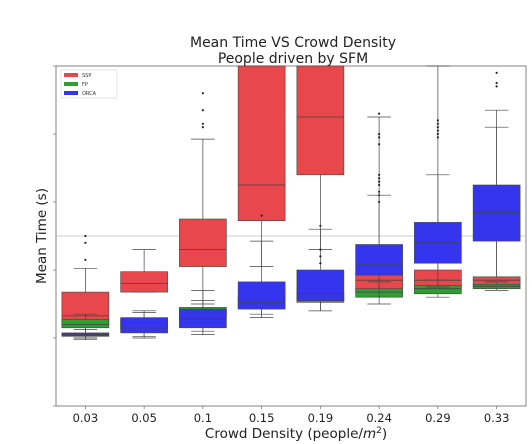 The height and width of the screenshot is (444, 532). I want to click on chart-title: Mean Time VS Crowd Density, so click(293, 43).